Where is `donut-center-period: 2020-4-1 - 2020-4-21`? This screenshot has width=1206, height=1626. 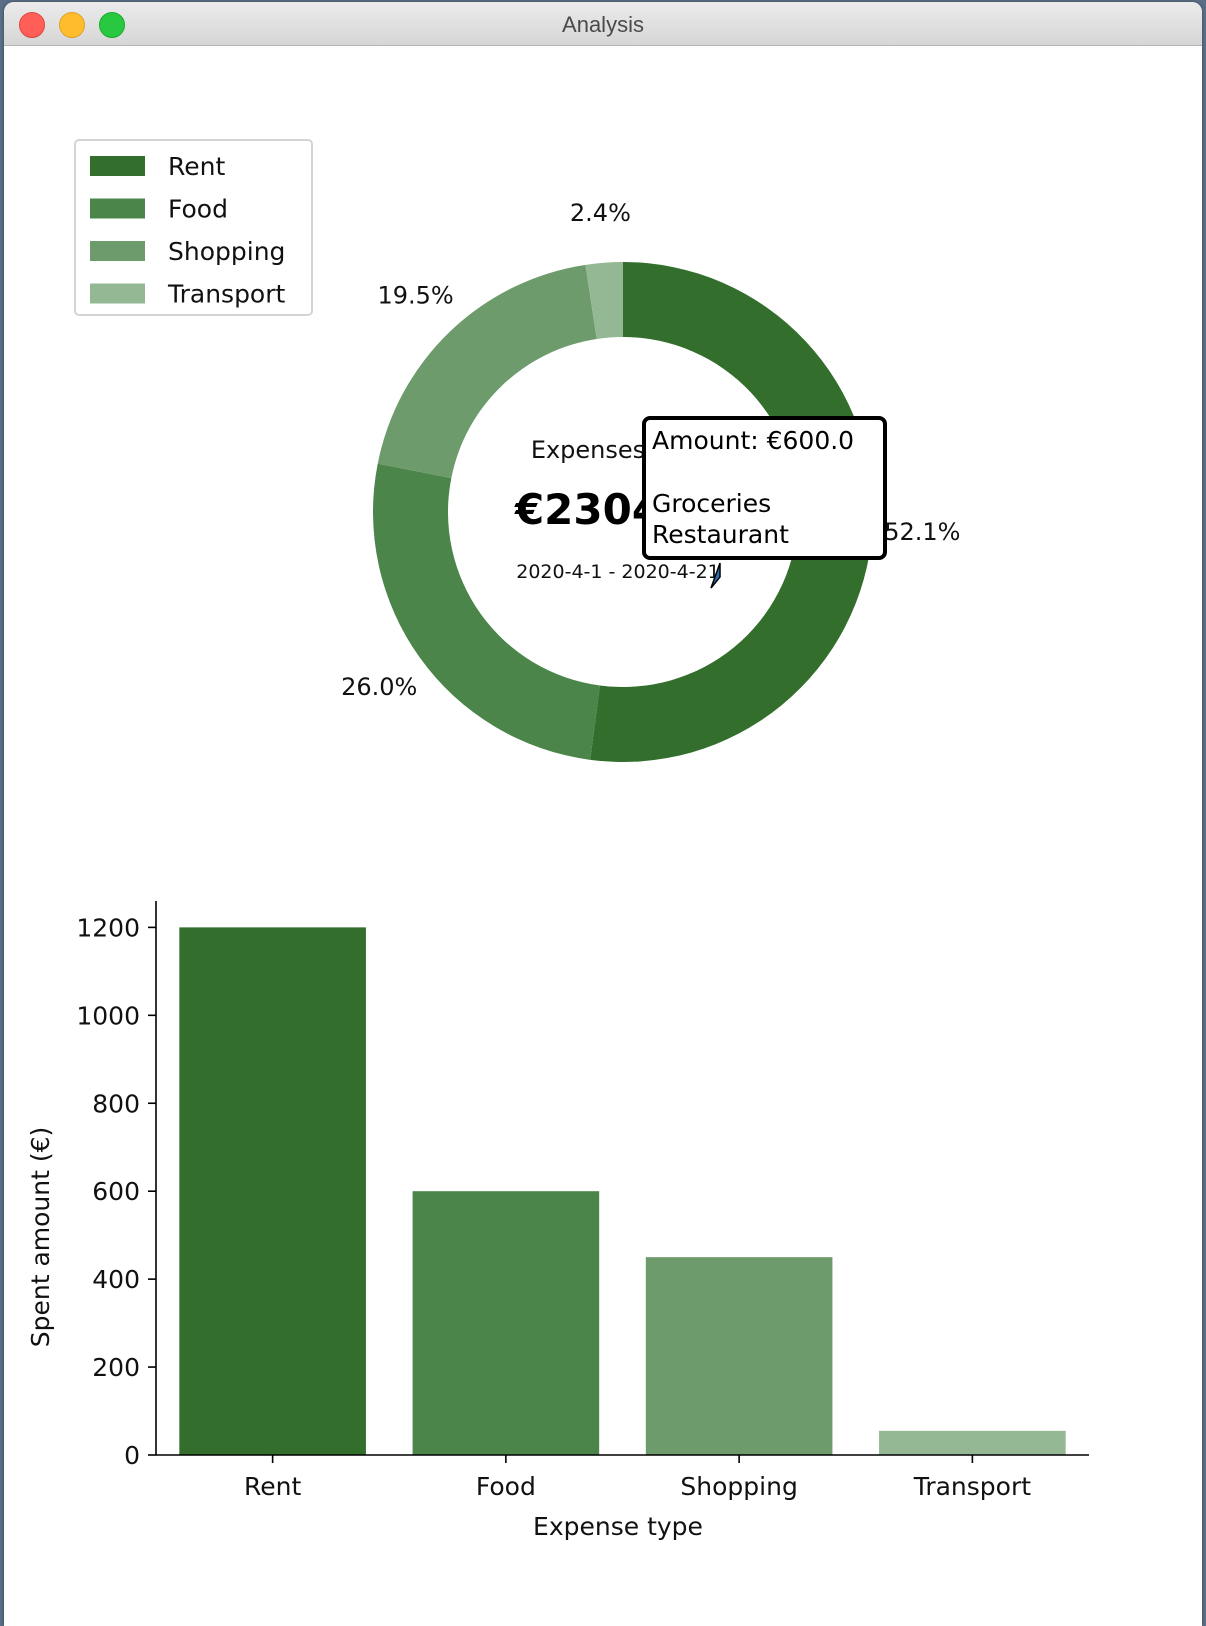 donut-center-period: 2020-4-1 - 2020-4-21 is located at coordinates (618, 572).